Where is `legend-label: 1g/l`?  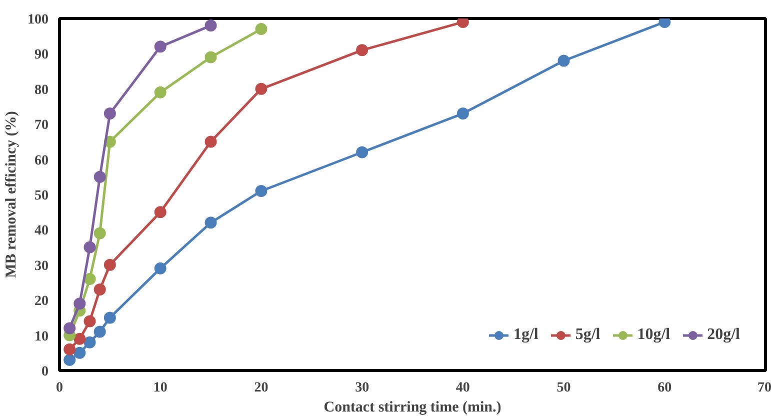 legend-label: 1g/l is located at coordinates (525, 335).